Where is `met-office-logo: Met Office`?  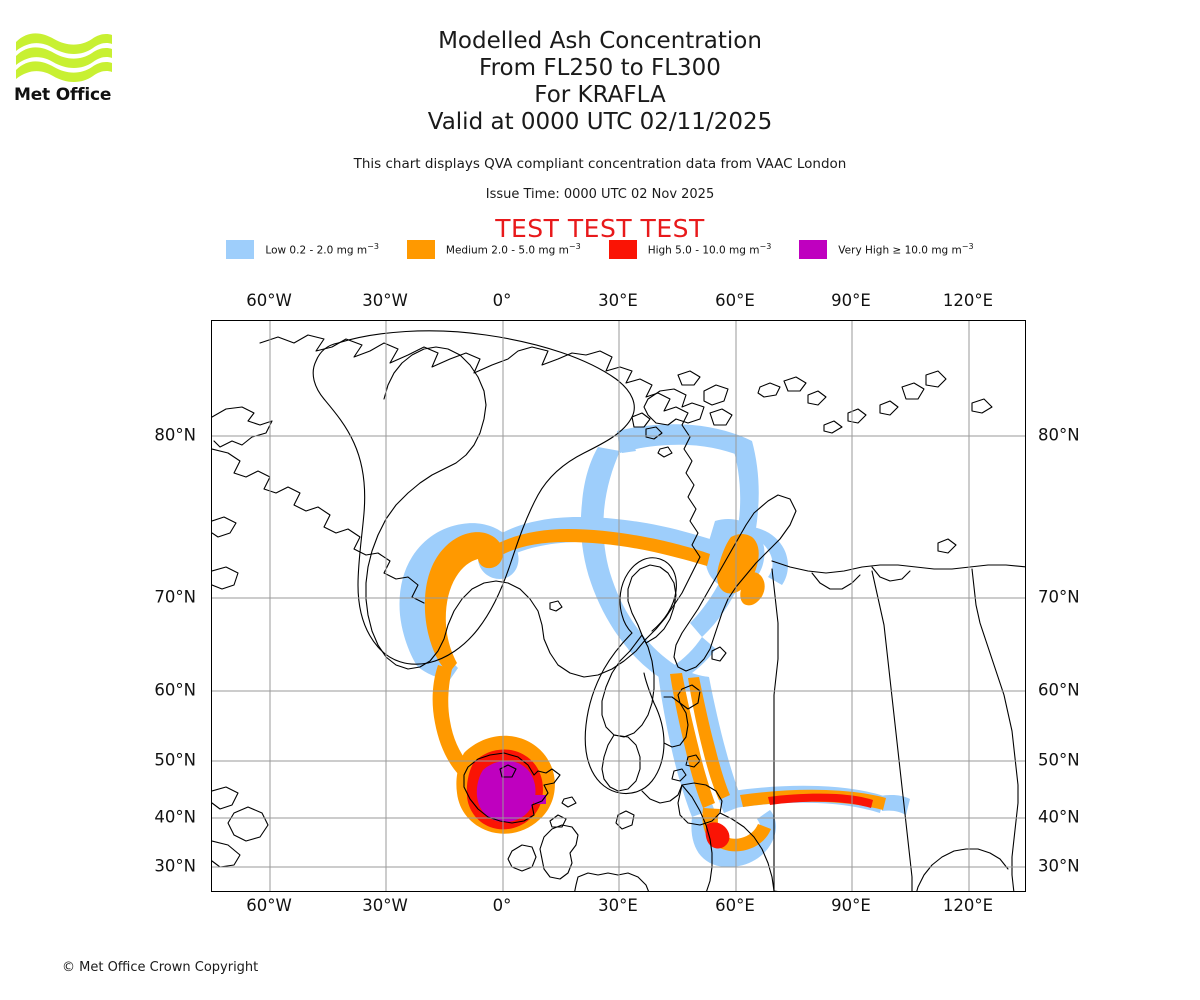
met-office-logo: Met Office is located at coordinates (64, 68).